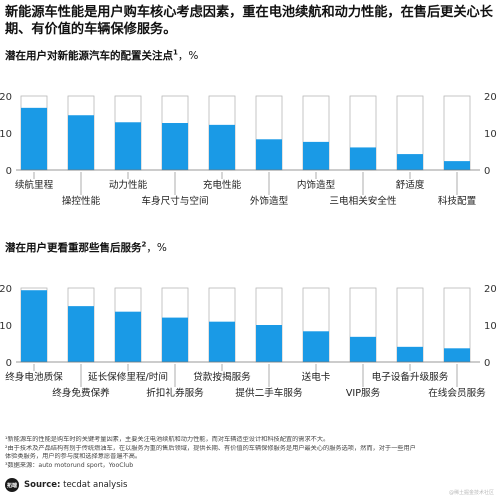 The height and width of the screenshot is (500, 500). I want to click on source-row: 拓端 Source: tecdat analysis, so click(66, 485).